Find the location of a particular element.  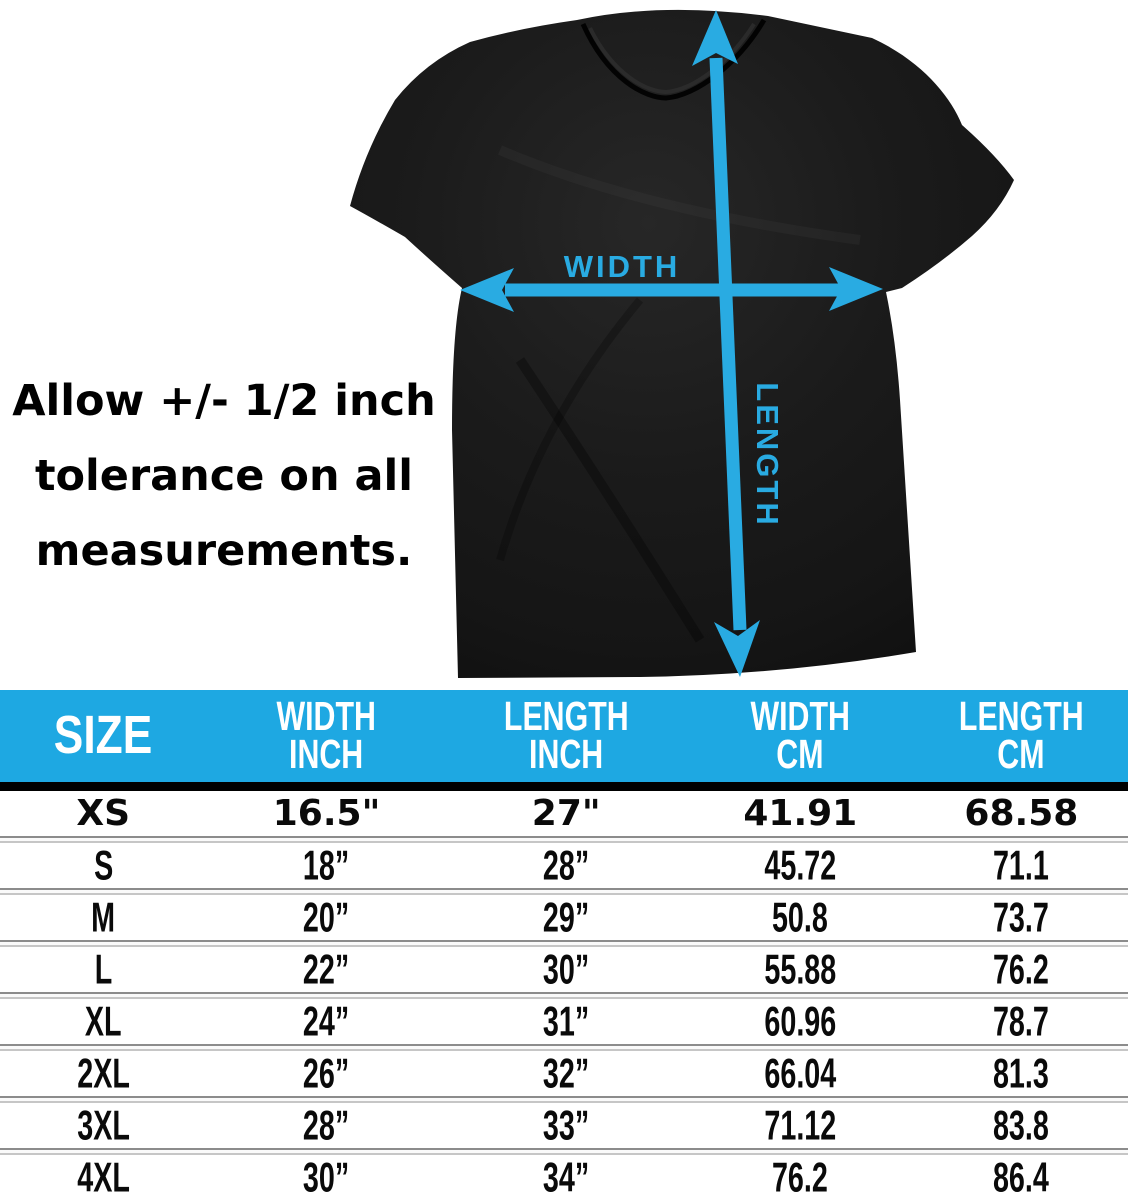

cell-size: 2XL is located at coordinates (103, 1073).